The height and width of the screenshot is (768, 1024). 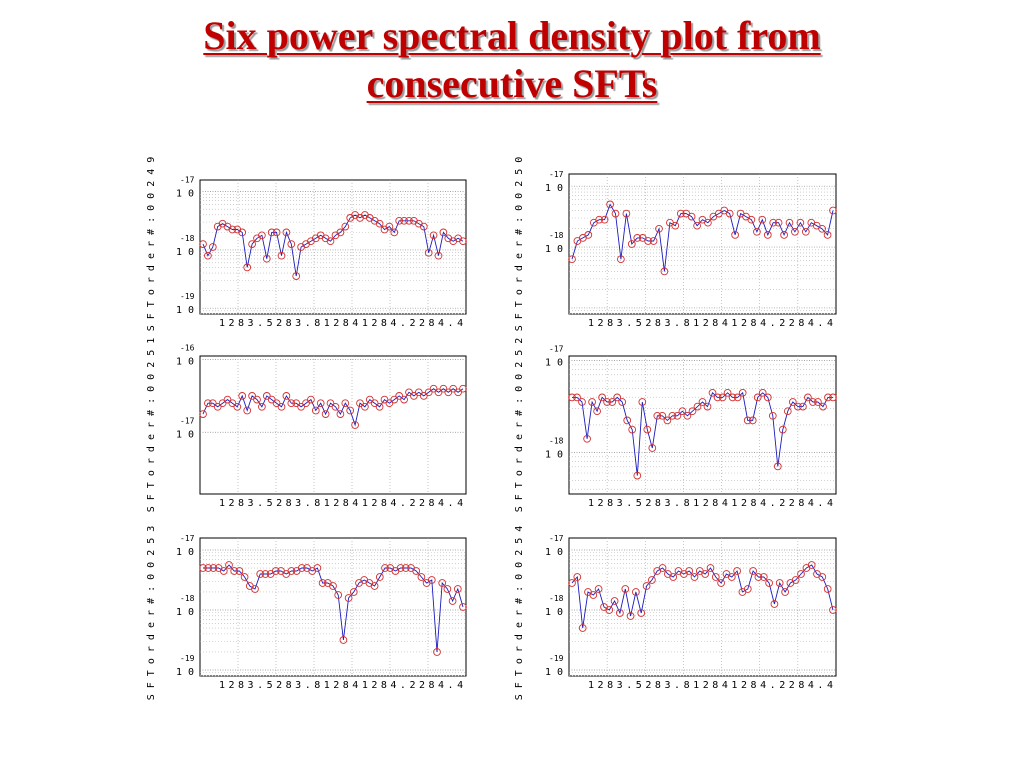 What do you see at coordinates (519, 613) in the screenshot?
I see `side-label: S F T o r d e r # : 0 0 2 5 4` at bounding box center [519, 613].